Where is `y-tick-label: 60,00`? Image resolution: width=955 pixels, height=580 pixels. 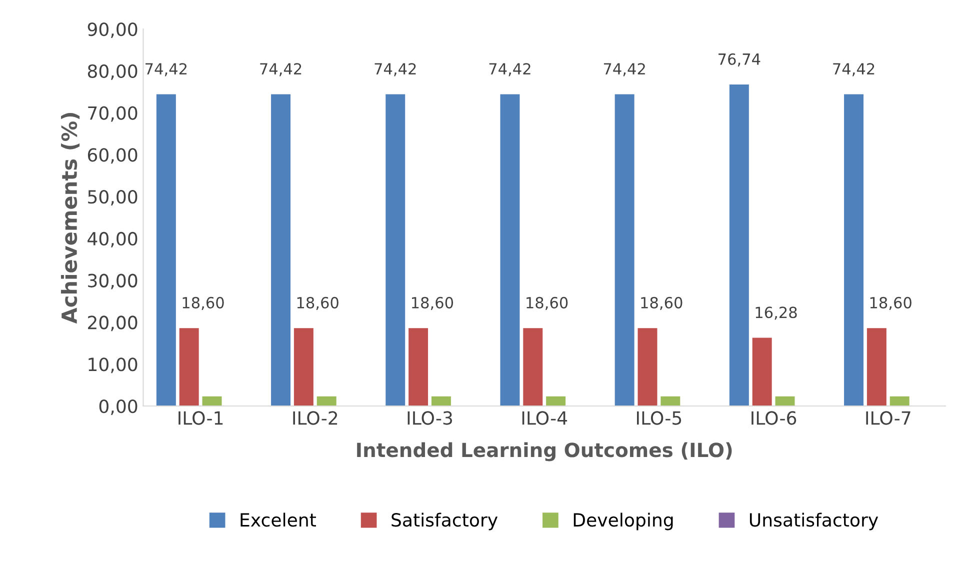
y-tick-label: 60,00 is located at coordinates (113, 156).